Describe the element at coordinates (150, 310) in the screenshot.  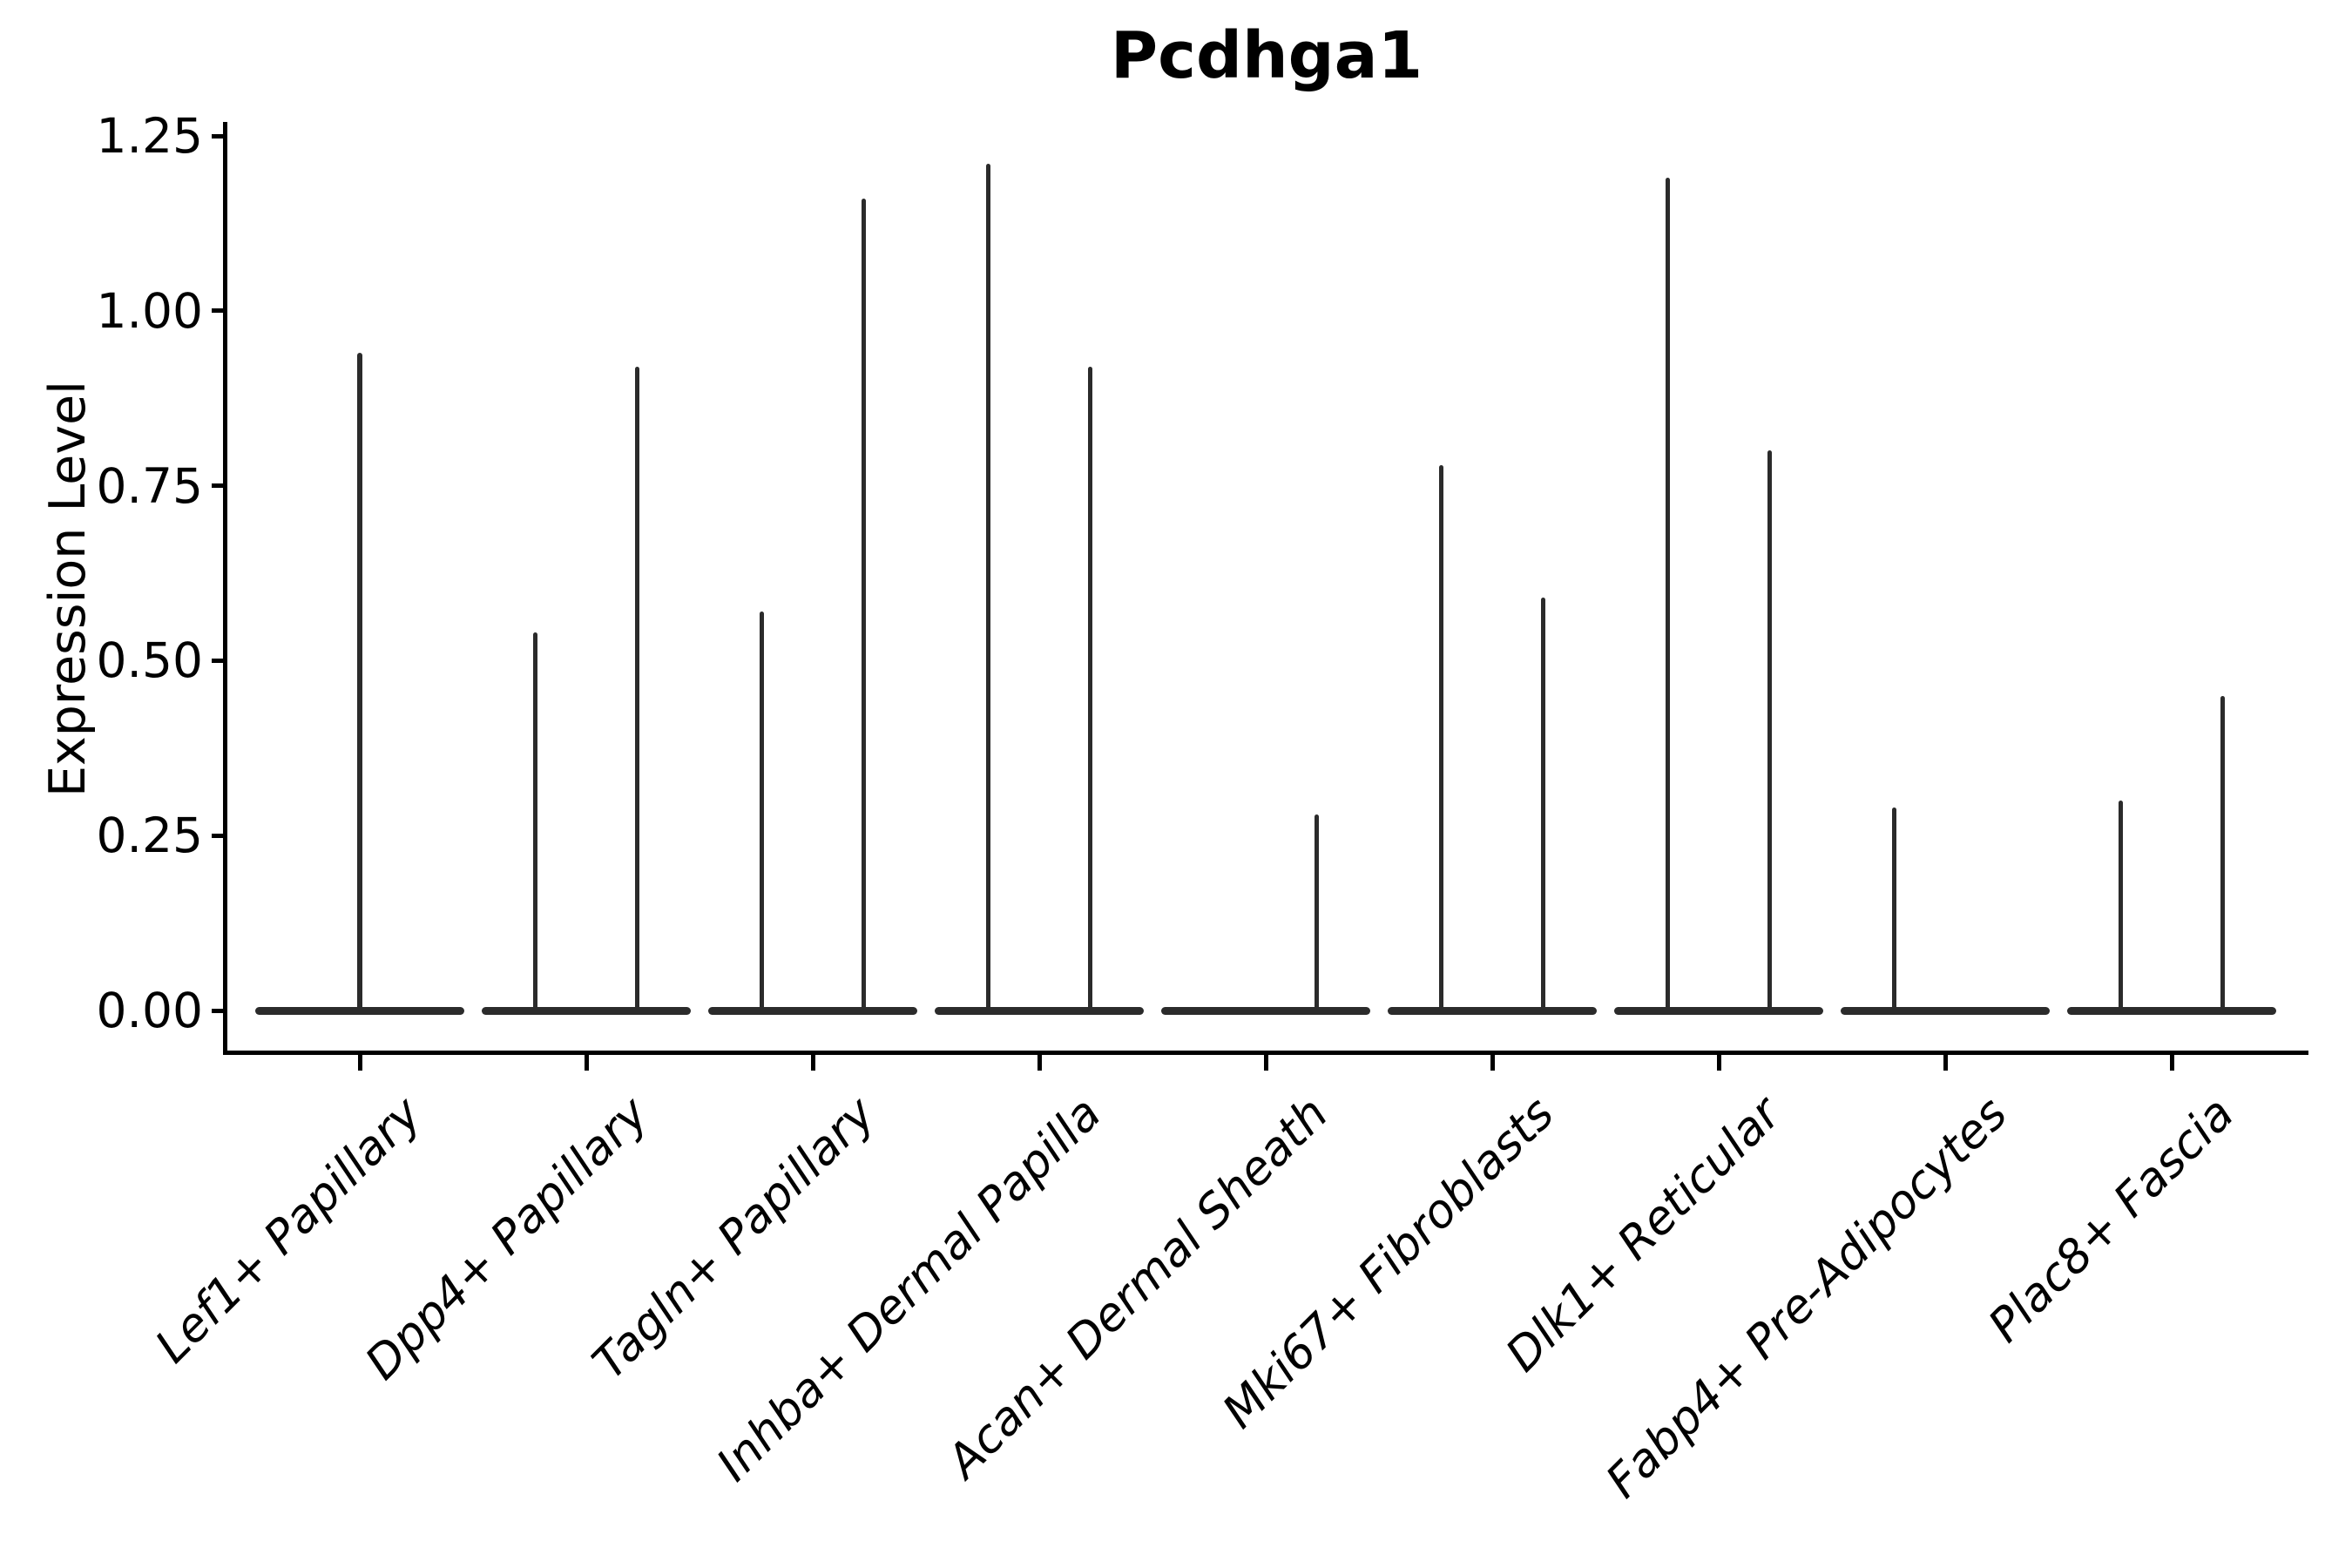
I see `y-tick-label: 1.00` at that location.